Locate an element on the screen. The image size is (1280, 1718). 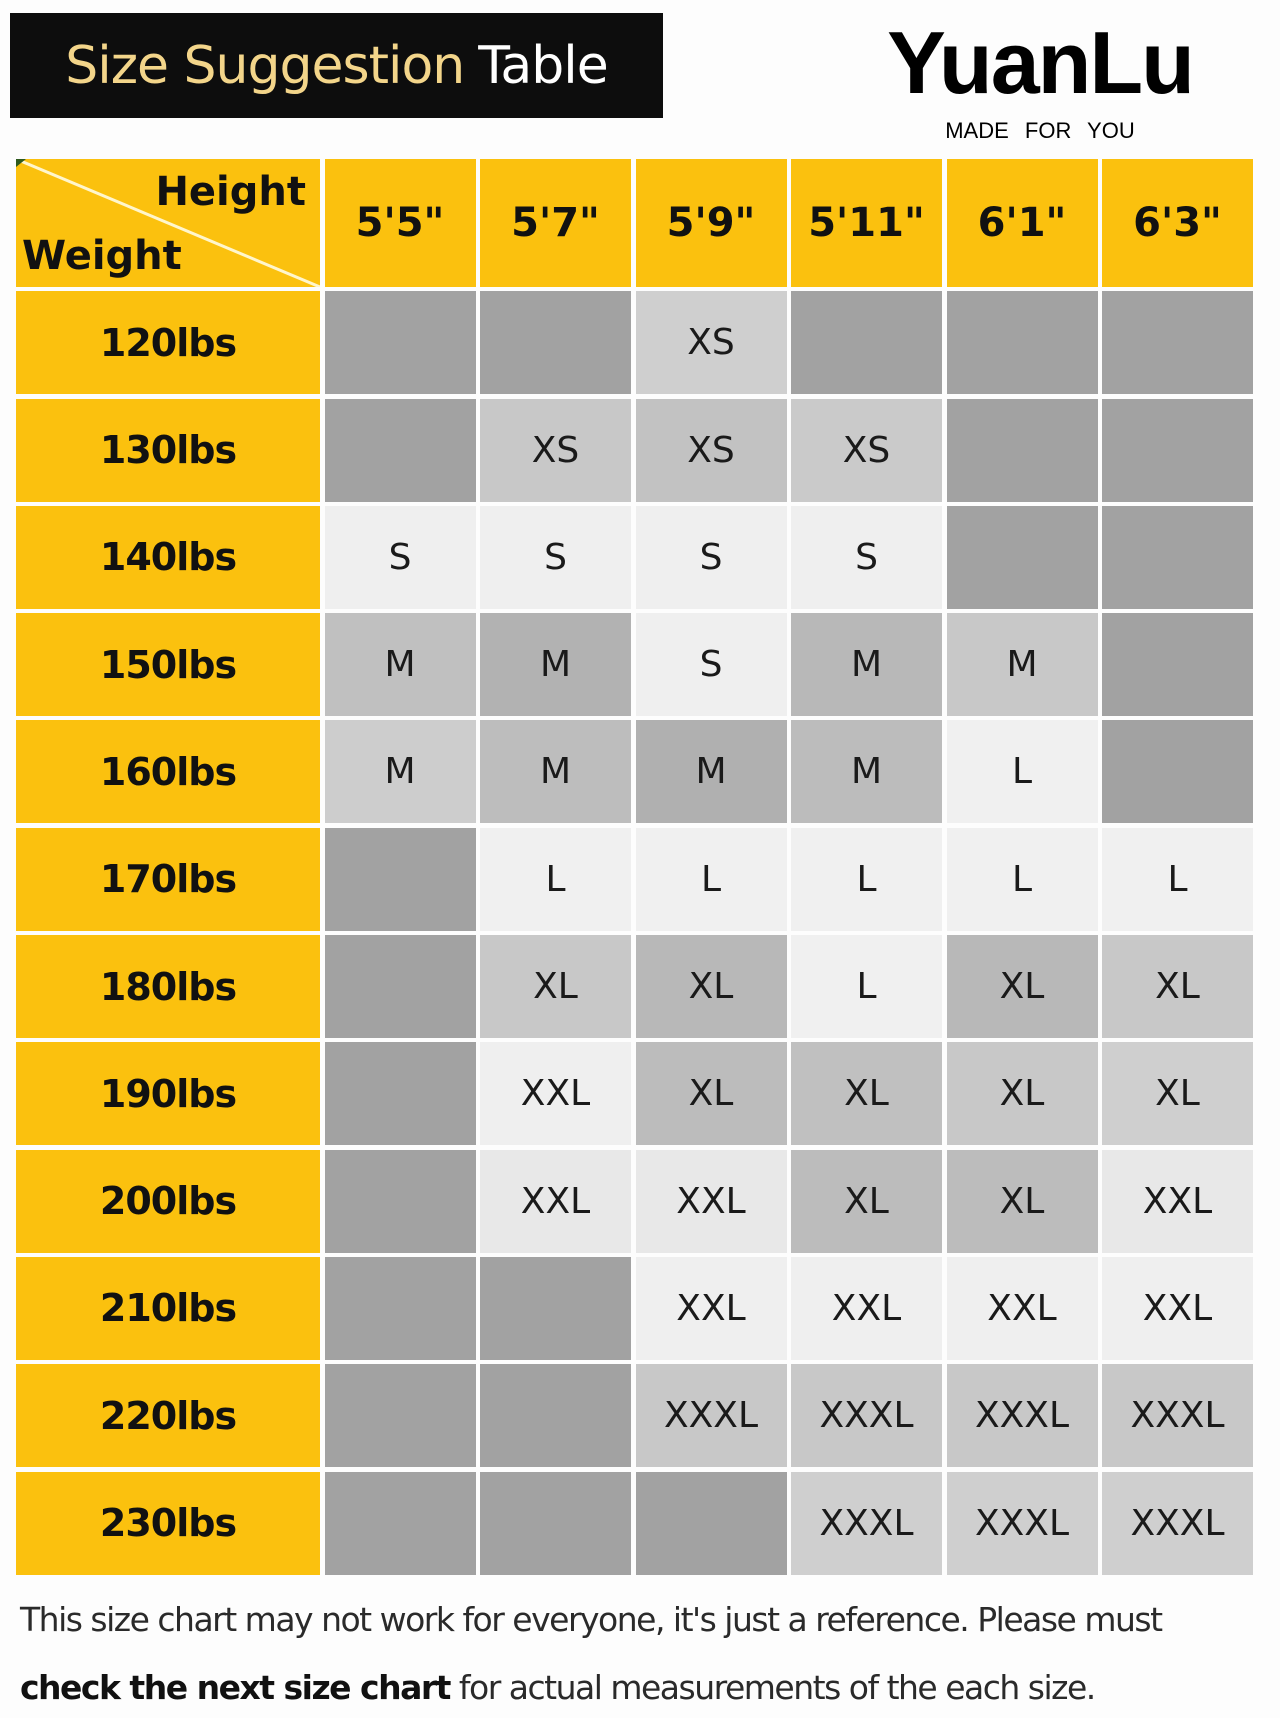
diagonal-divider-icon is located at coordinates (168, 223).